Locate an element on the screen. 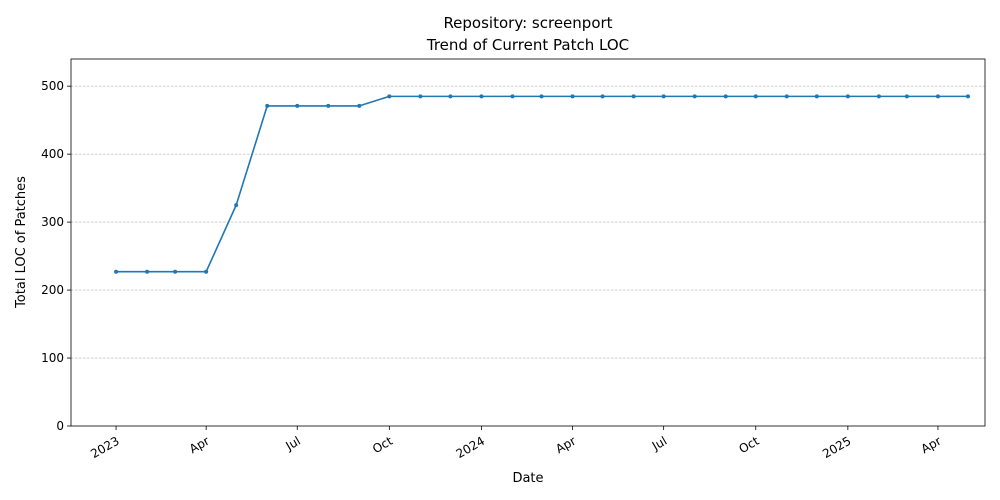  chart-subtitle: Trend of Current Patch LOC is located at coordinates (527, 45).